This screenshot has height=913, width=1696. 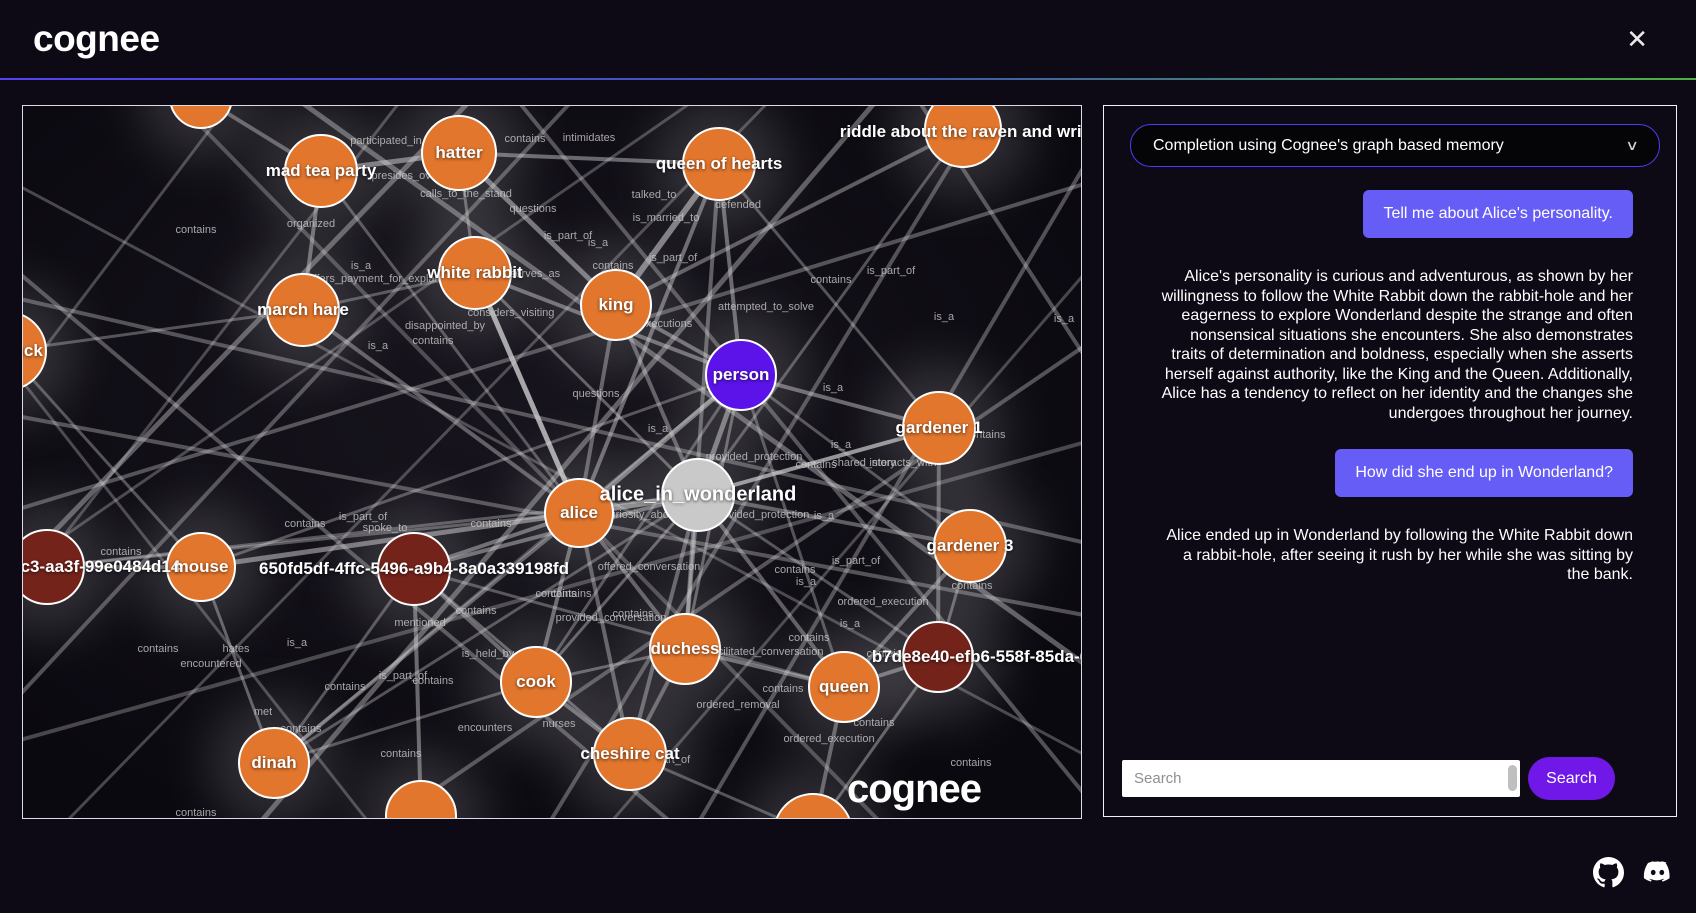 What do you see at coordinates (386, 279) in the screenshot?
I see `edge-label: offers_payment_for_explanation` at bounding box center [386, 279].